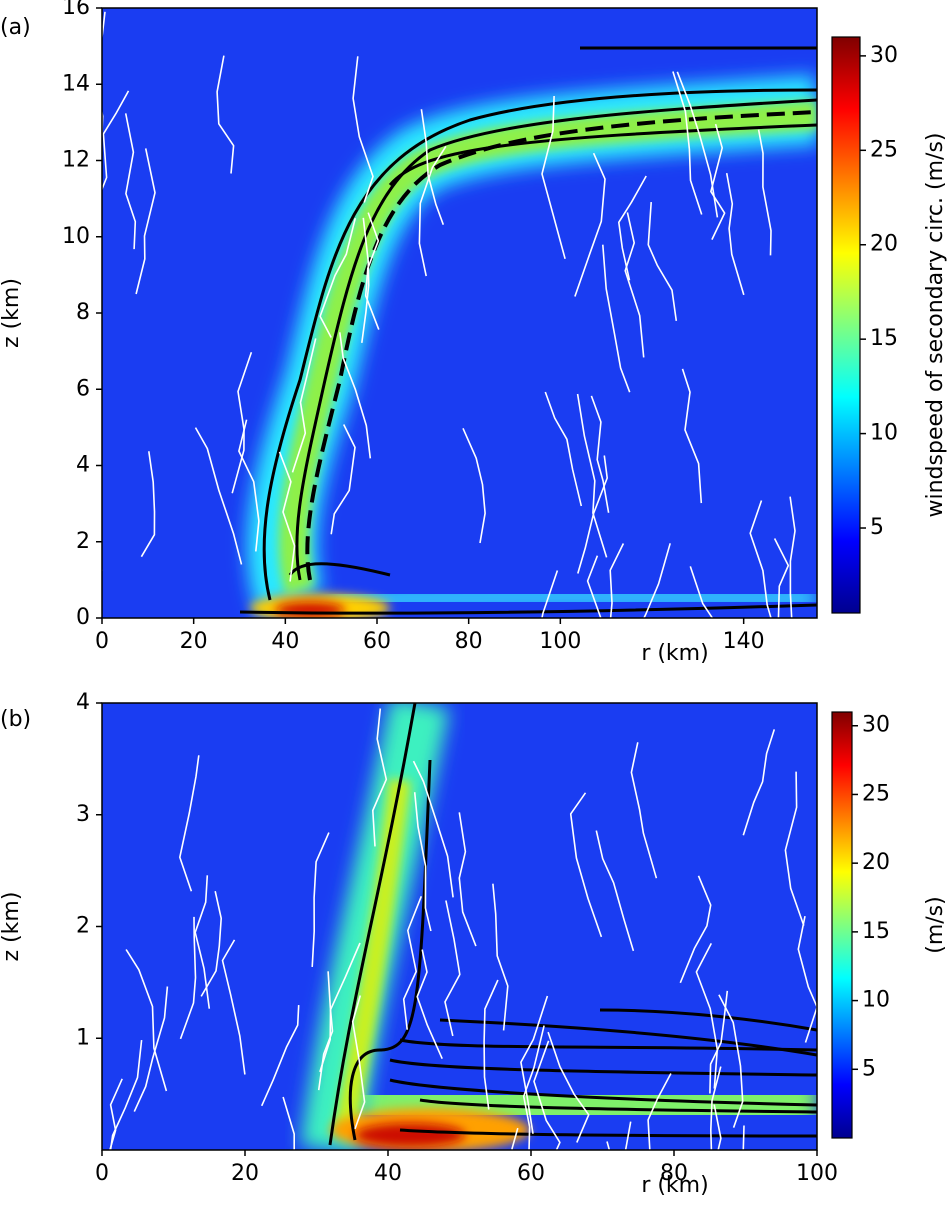  Describe the element at coordinates (83, 617) in the screenshot. I see `y-tick-label: 0` at that location.